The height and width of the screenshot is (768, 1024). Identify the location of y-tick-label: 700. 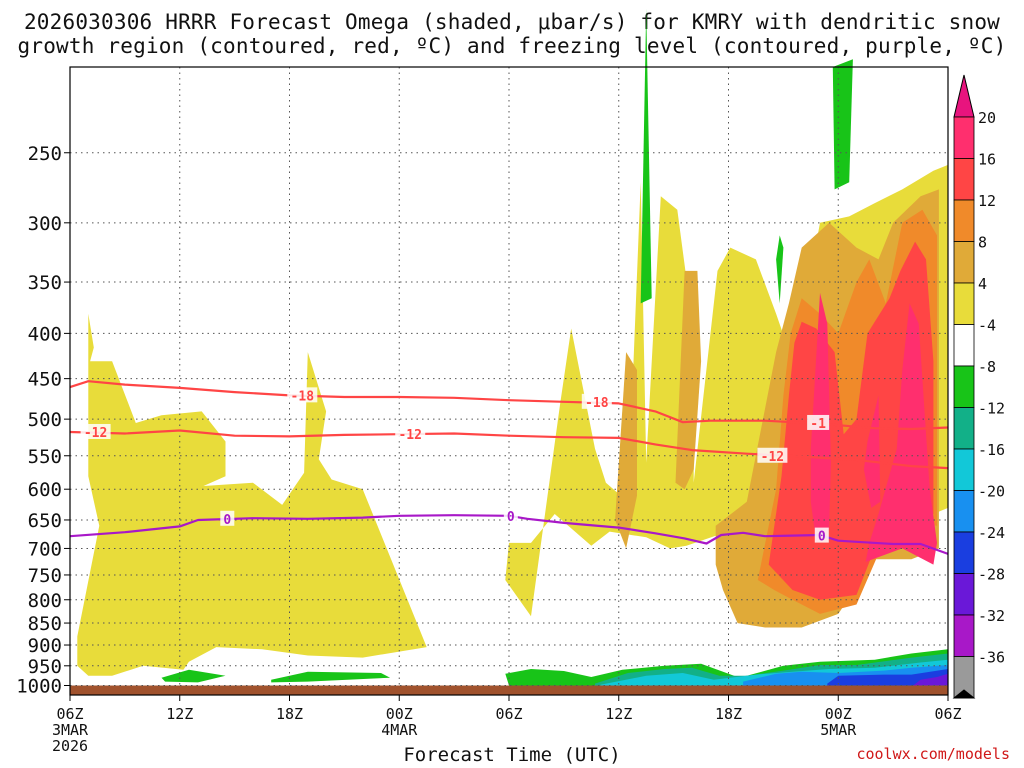
(45, 549).